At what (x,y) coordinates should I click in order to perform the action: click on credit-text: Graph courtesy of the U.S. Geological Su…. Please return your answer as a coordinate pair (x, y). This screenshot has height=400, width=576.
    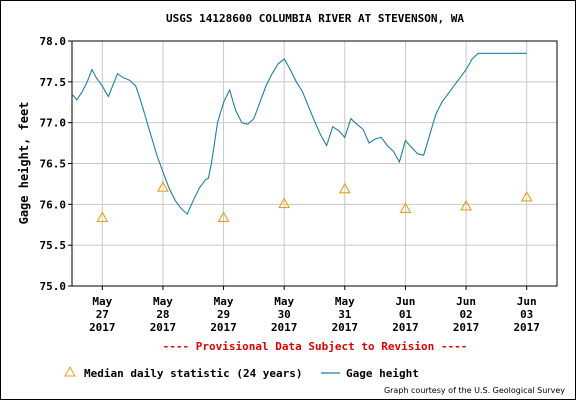
    Looking at the image, I should click on (474, 390).